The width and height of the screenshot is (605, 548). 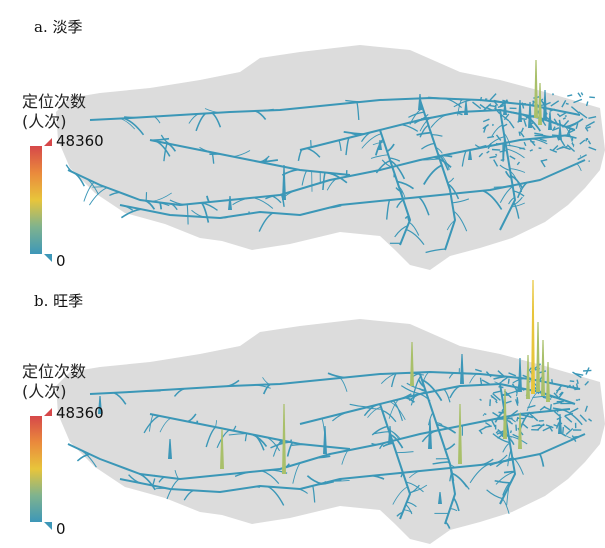 What do you see at coordinates (61, 261) in the screenshot?
I see `colorbar-min-label: 0` at bounding box center [61, 261].